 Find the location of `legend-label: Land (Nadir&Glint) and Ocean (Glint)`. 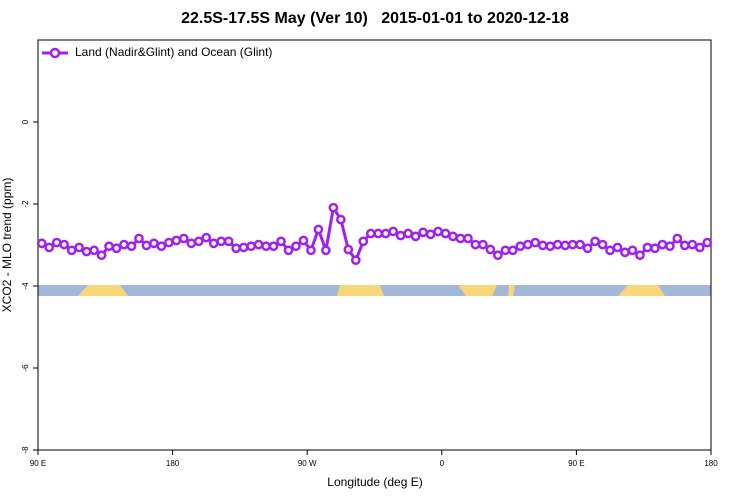

legend-label: Land (Nadir&Glint) and Ocean (Glint) is located at coordinates (173, 52).